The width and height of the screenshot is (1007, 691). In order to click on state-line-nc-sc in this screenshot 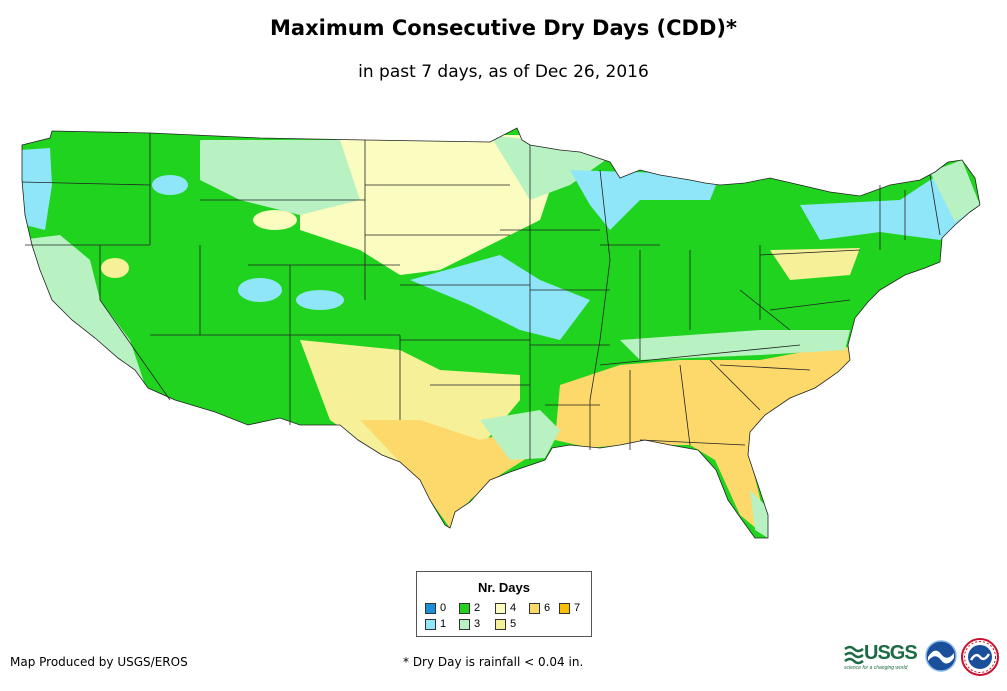, I will do `click(765, 367)`.